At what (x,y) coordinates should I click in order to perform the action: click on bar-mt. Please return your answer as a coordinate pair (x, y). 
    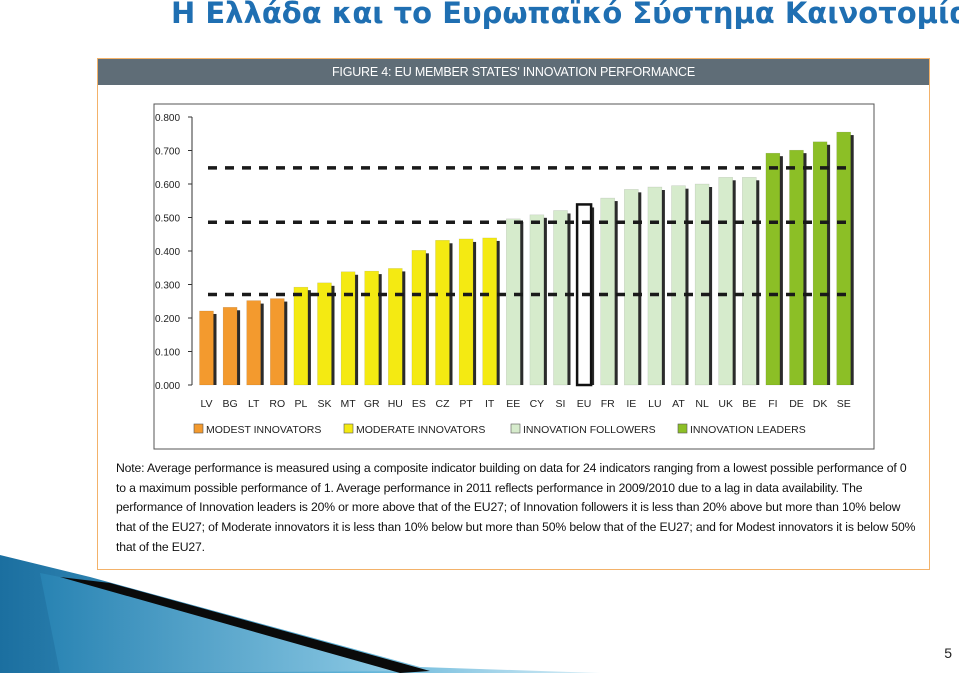
    Looking at the image, I should click on (348, 328).